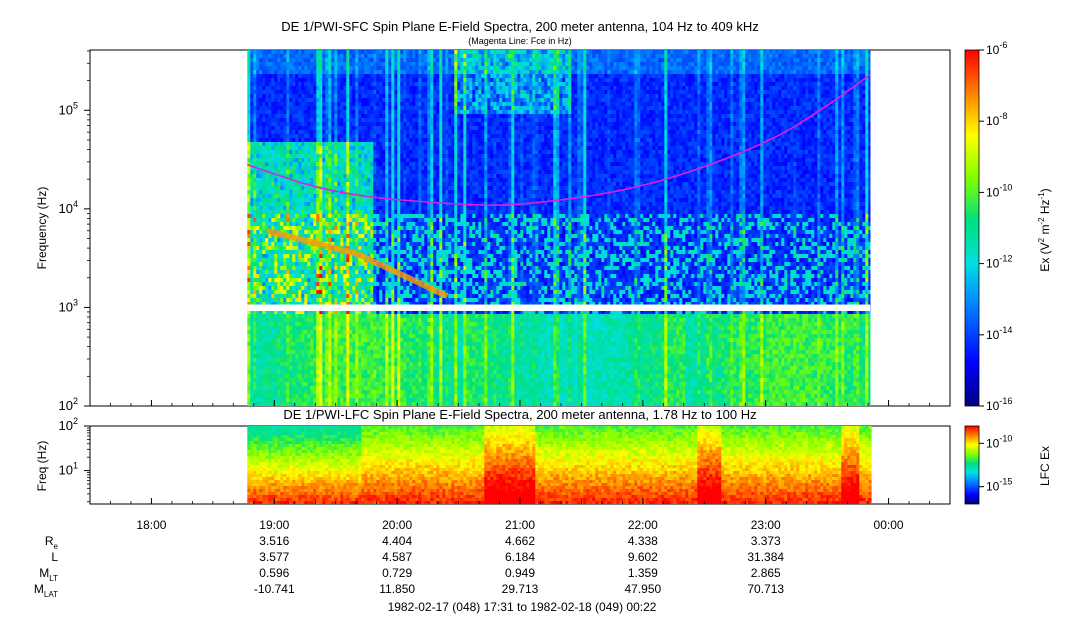 This screenshot has width=1083, height=620. What do you see at coordinates (889, 525) in the screenshot?
I see `x-tick-label-6: 00:00` at bounding box center [889, 525].